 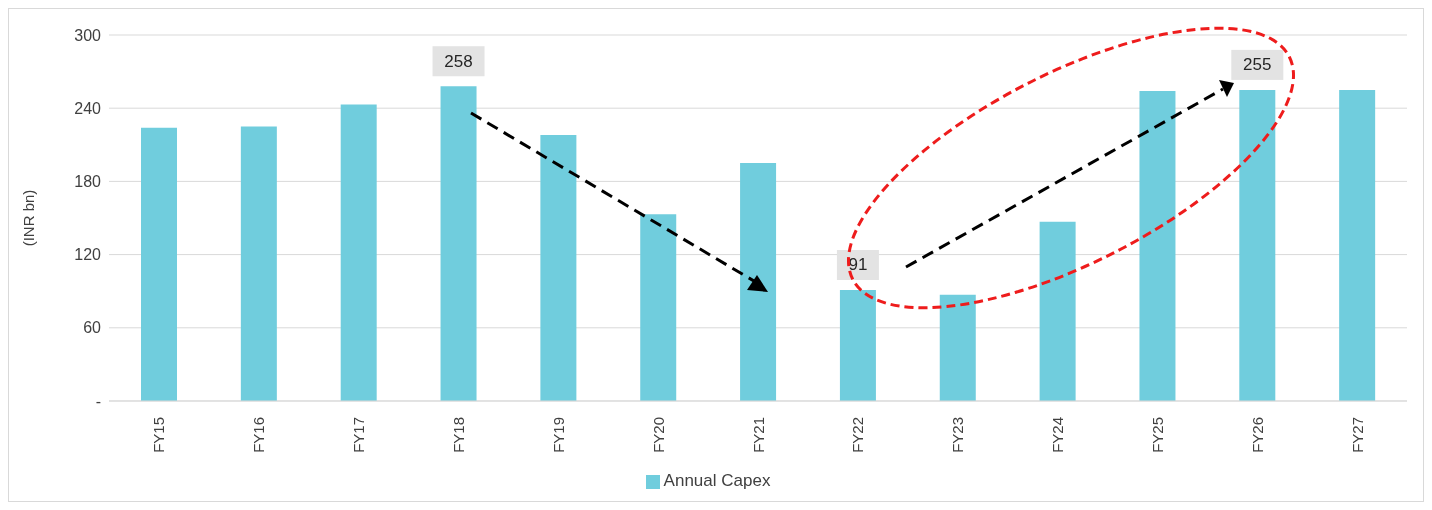 What do you see at coordinates (259, 435) in the screenshot?
I see `x-tick-label: FY16` at bounding box center [259, 435].